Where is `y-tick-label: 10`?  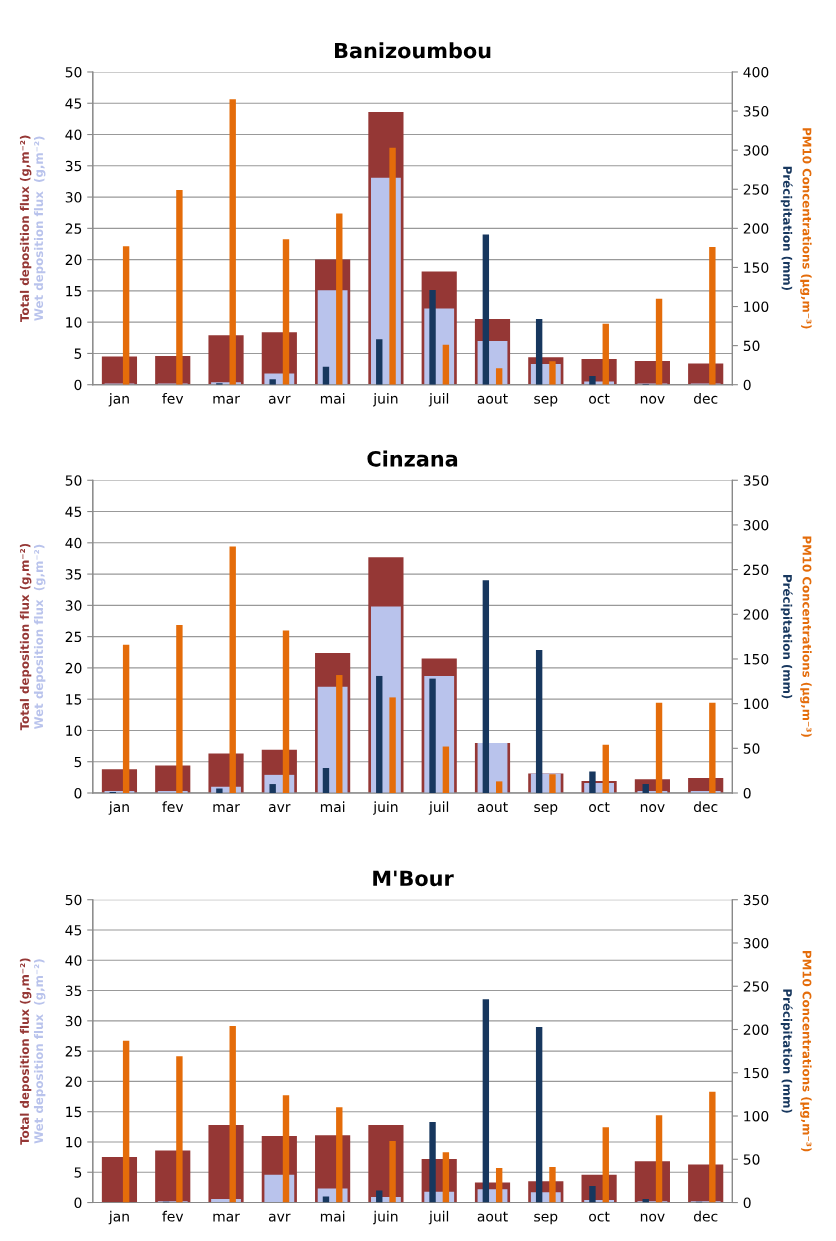
y-tick-label: 10 is located at coordinates (74, 1142).